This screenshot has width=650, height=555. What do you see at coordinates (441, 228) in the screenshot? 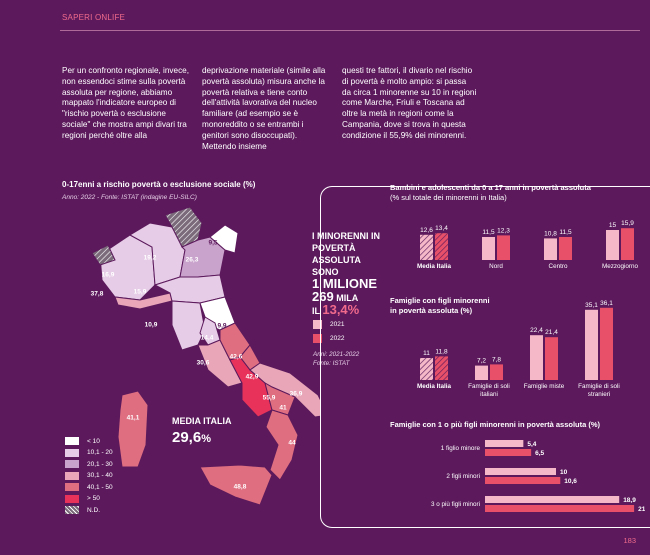
I see `bar-value-label: 13,4` at bounding box center [441, 228].